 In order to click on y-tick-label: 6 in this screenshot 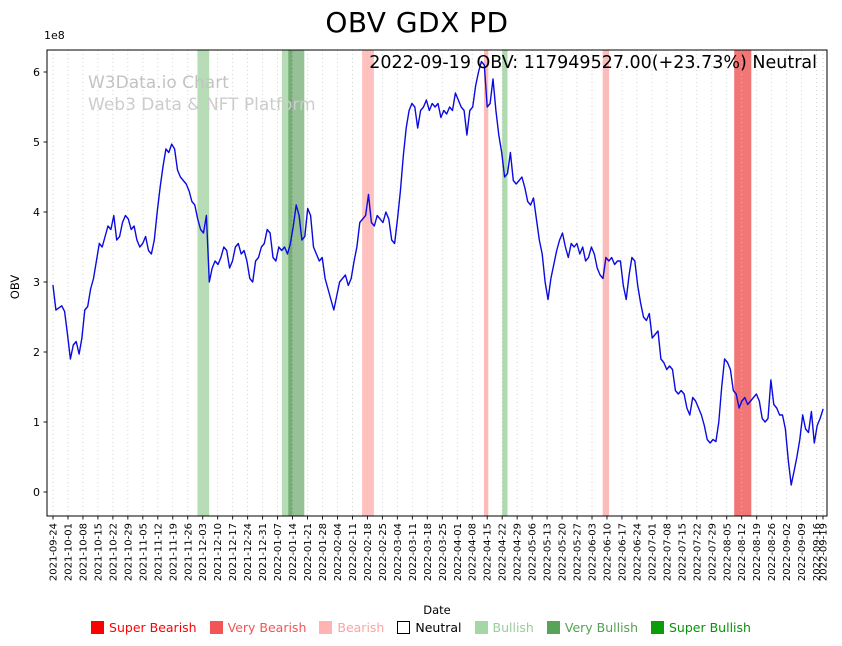, I will do `click(36, 72)`.